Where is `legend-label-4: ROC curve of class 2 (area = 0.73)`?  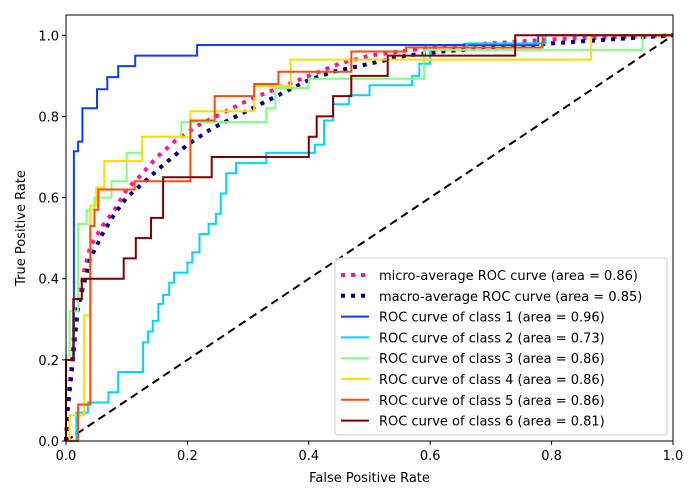 legend-label-4: ROC curve of class 2 (area = 0.73) is located at coordinates (492, 338).